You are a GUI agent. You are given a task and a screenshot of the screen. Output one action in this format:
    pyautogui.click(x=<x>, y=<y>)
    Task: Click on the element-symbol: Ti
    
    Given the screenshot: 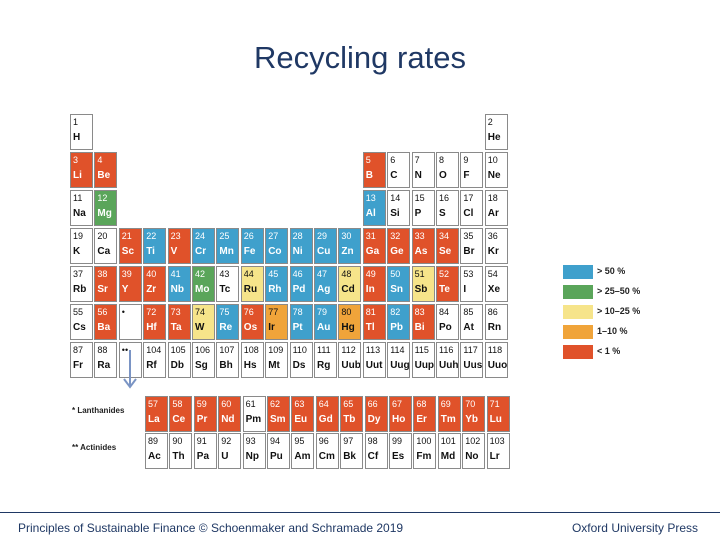 What is the action you would take?
    pyautogui.click(x=150, y=251)
    